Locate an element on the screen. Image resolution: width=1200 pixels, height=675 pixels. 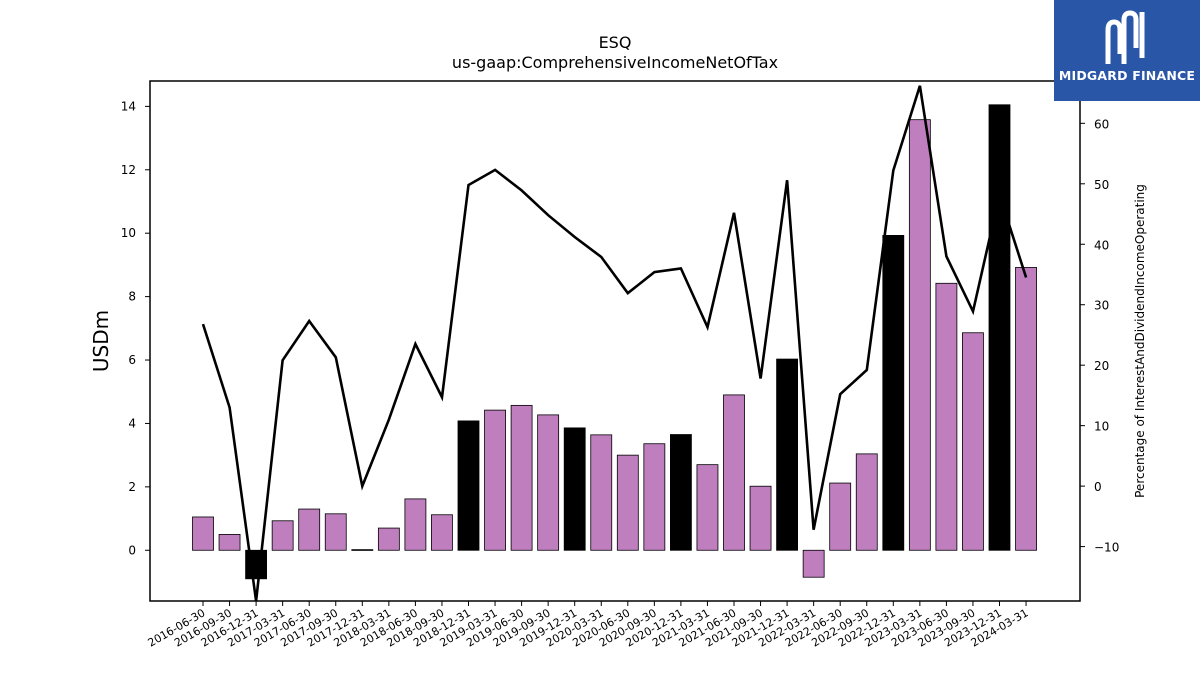
y-tick-label-right: 50 is located at coordinates (1101, 185).